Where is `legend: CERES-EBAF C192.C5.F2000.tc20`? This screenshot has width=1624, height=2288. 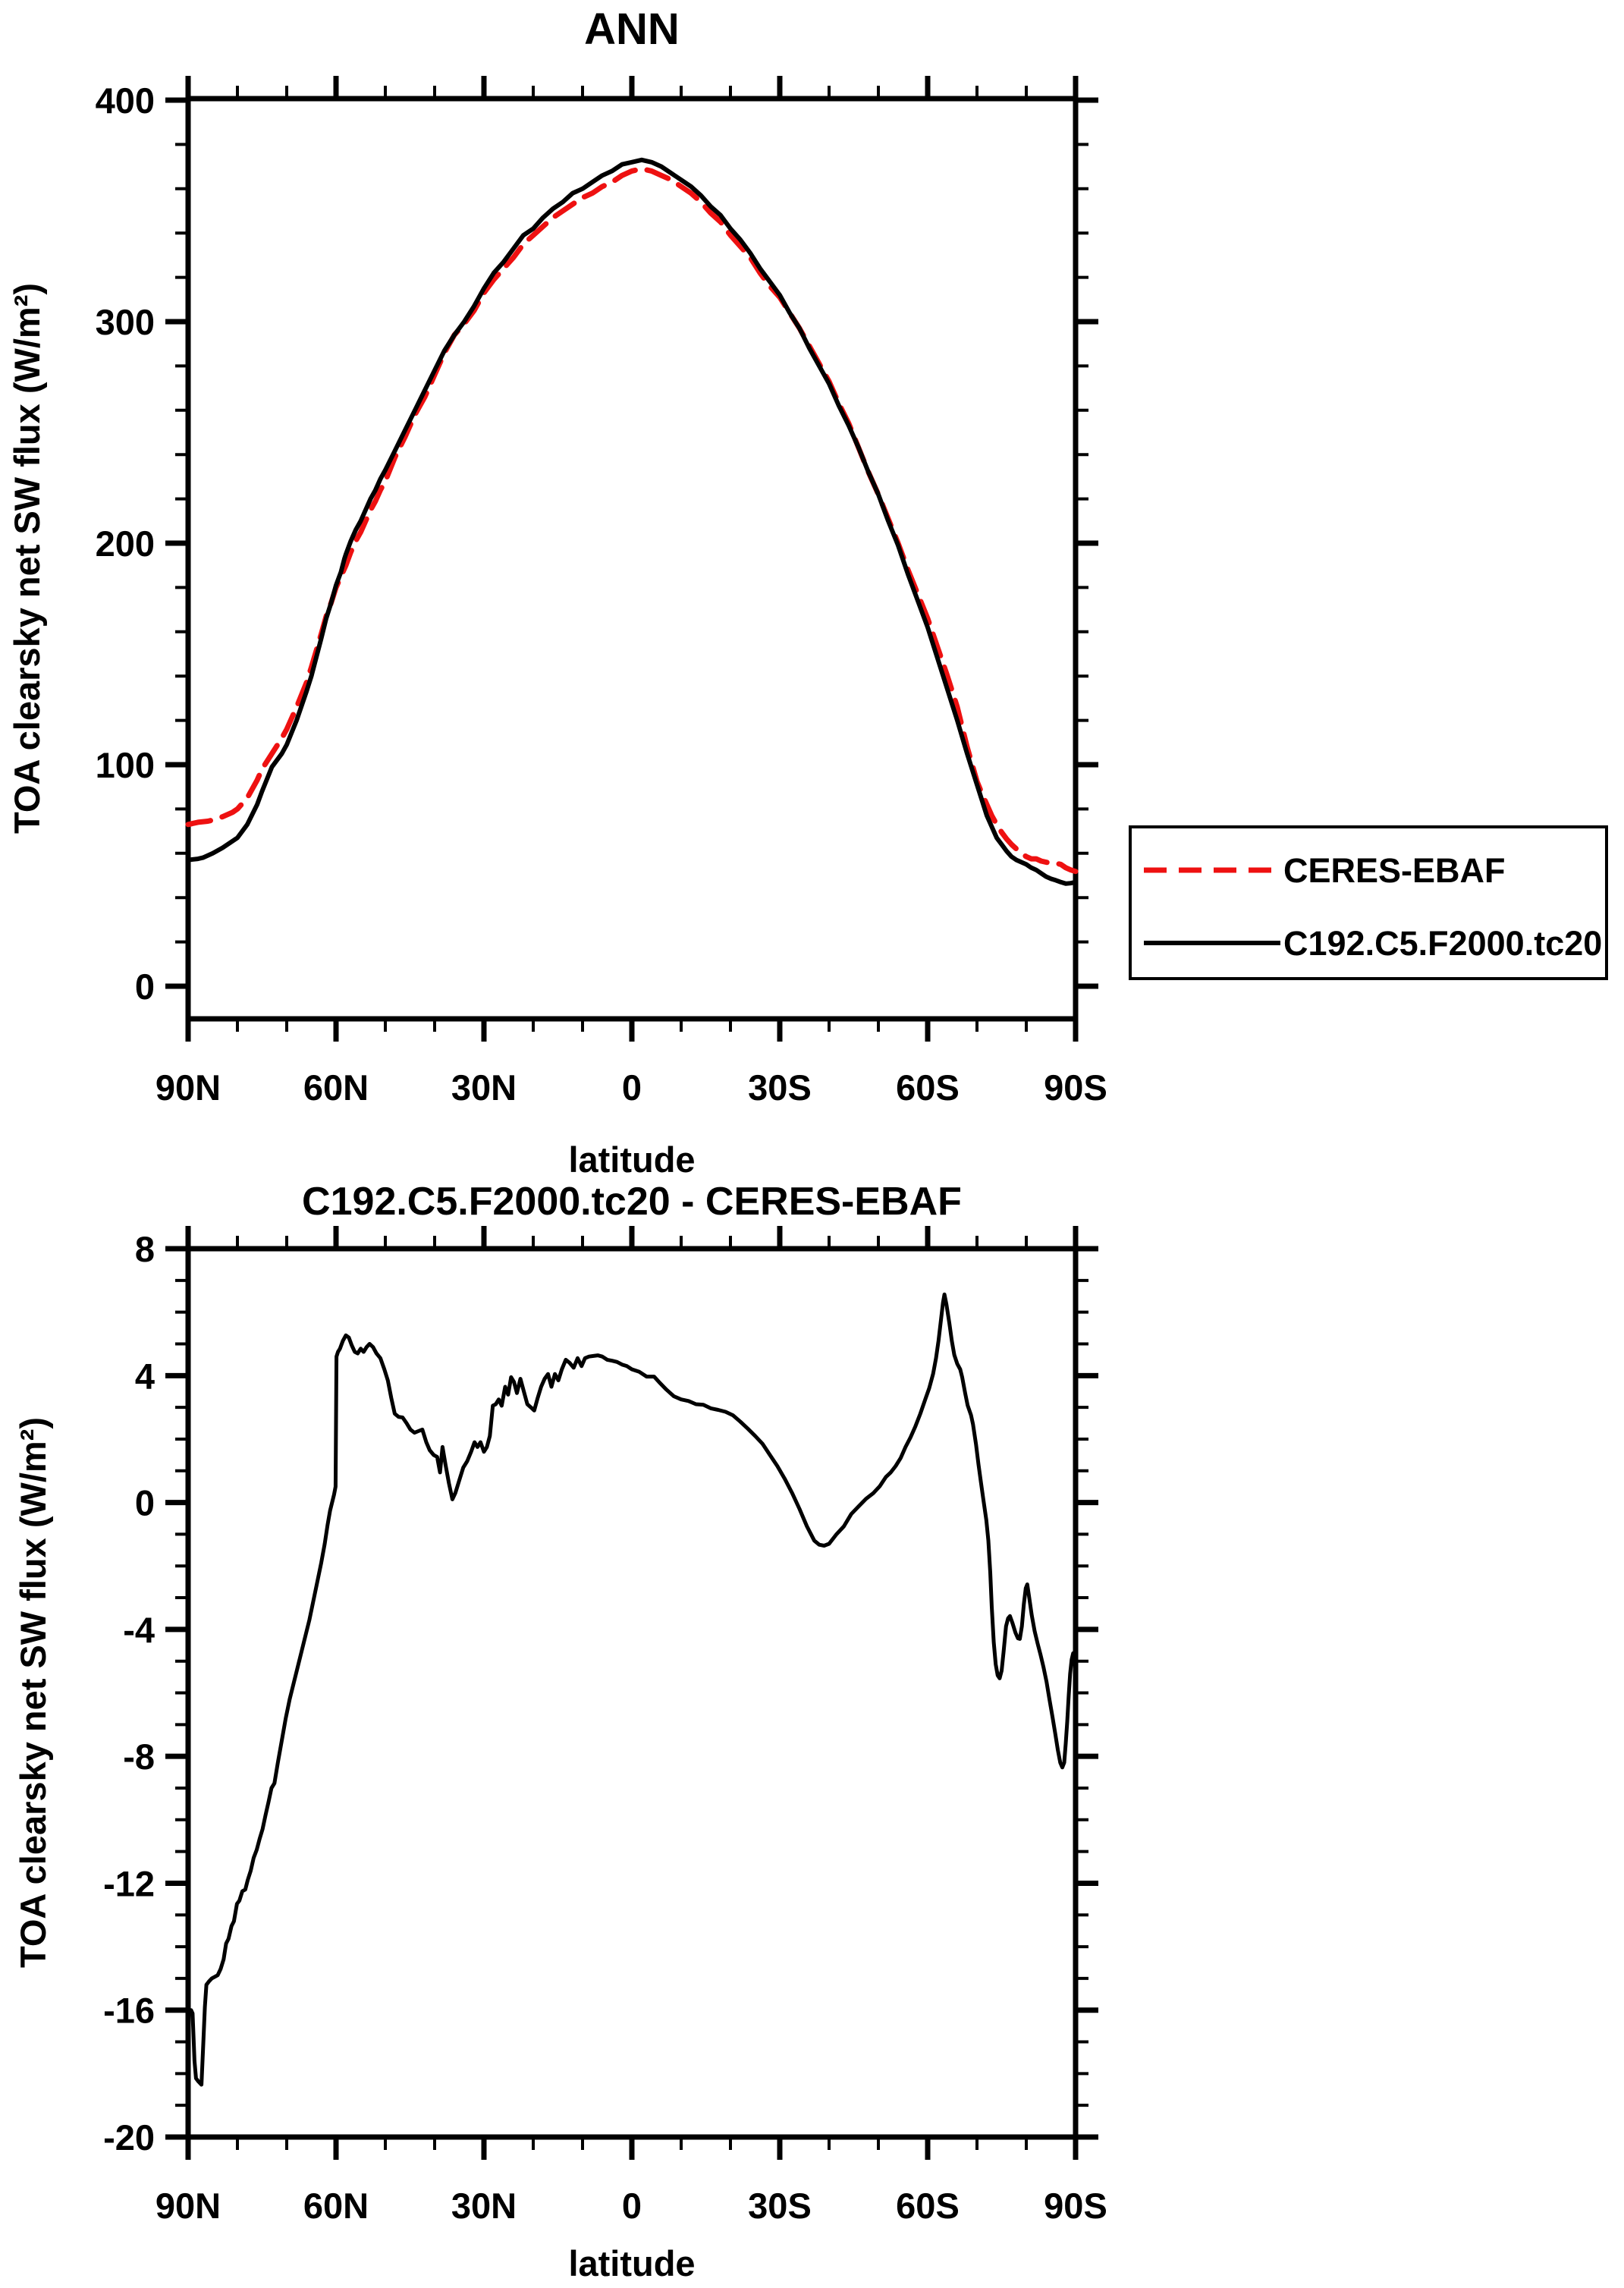
legend: CERES-EBAF C192.C5.F2000.tc20 is located at coordinates (1368, 902).